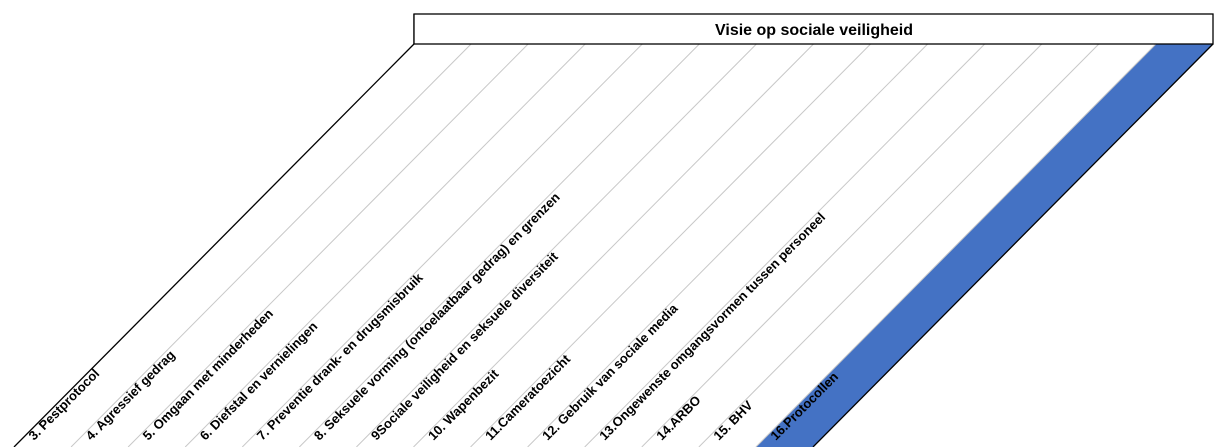 This screenshot has width=1215, height=447. Describe the element at coordinates (259, 381) in the screenshot. I see `column-label: 6. Diefstal en vernielingen` at that location.